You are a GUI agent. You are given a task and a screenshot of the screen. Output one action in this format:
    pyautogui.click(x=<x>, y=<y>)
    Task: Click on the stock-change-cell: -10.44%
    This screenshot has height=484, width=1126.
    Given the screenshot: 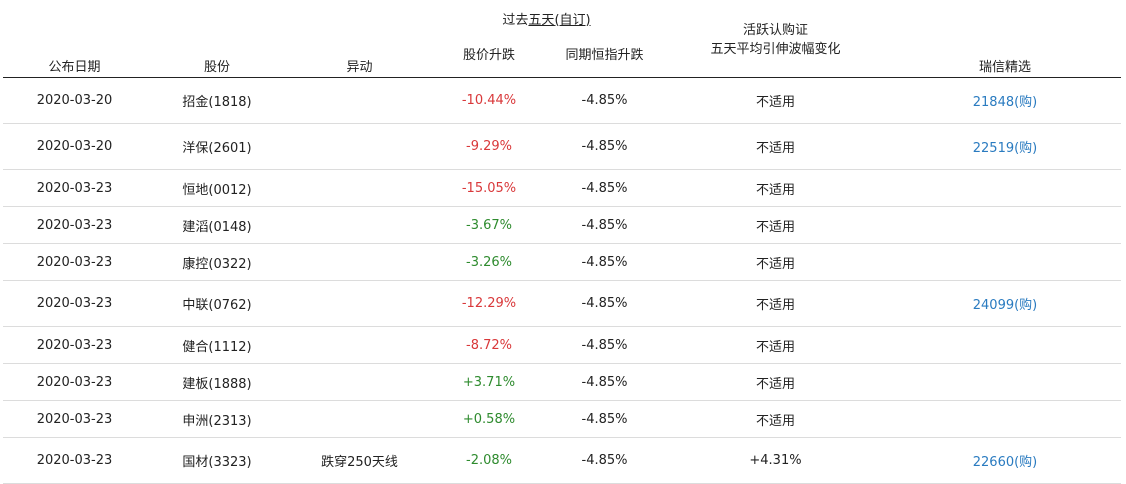 What is the action you would take?
    pyautogui.click(x=489, y=100)
    